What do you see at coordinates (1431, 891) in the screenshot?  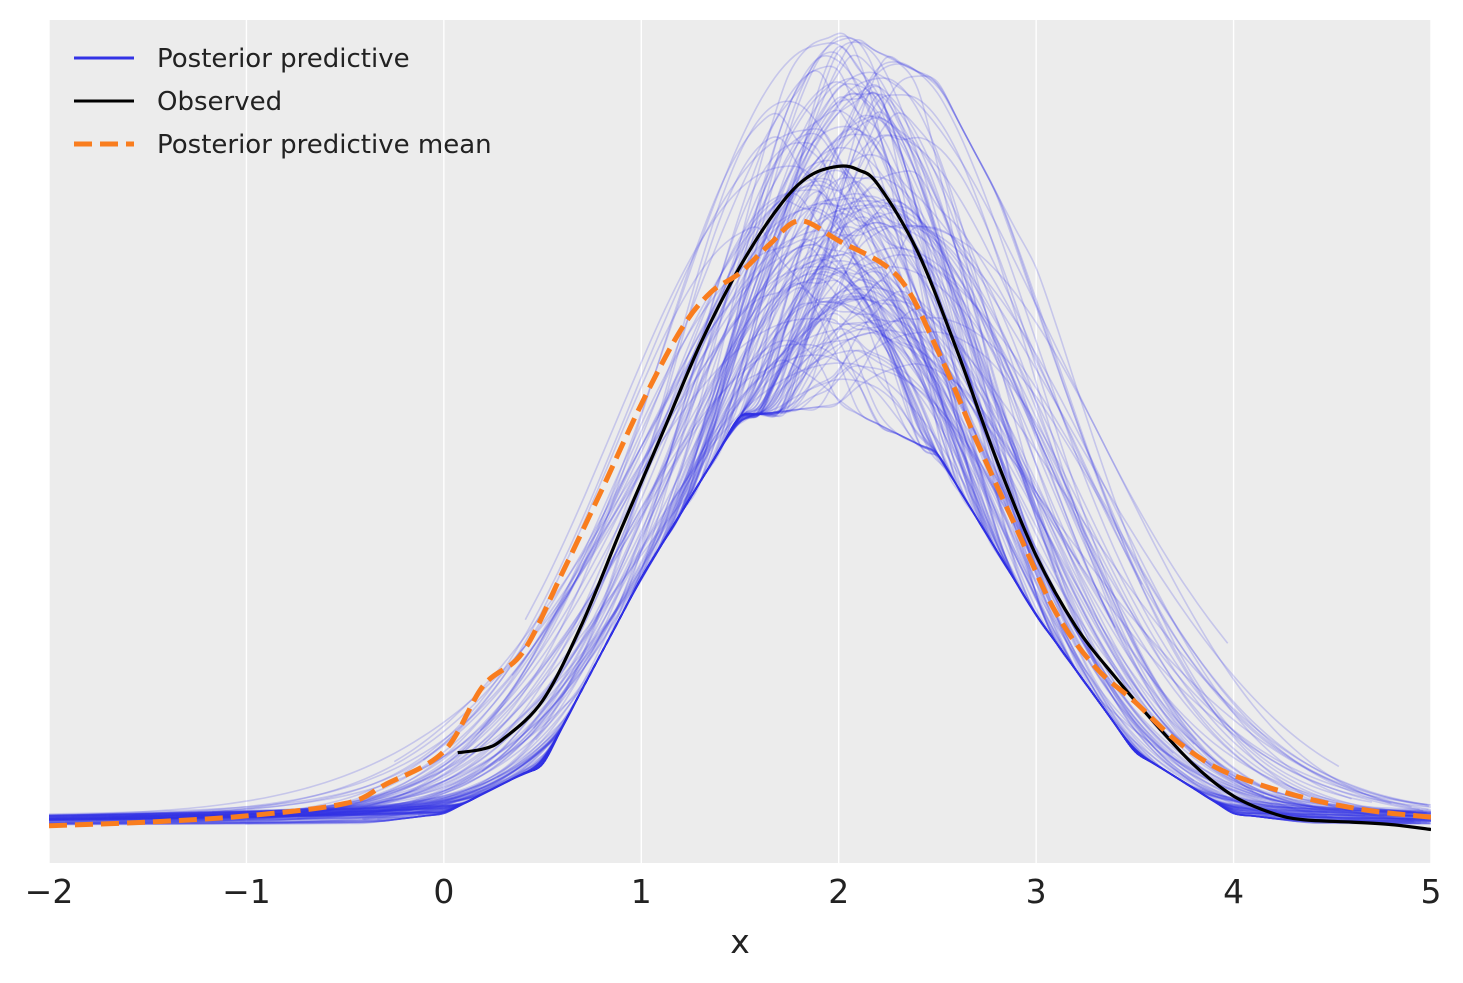 I see `x-tick-label: 5` at bounding box center [1431, 891].